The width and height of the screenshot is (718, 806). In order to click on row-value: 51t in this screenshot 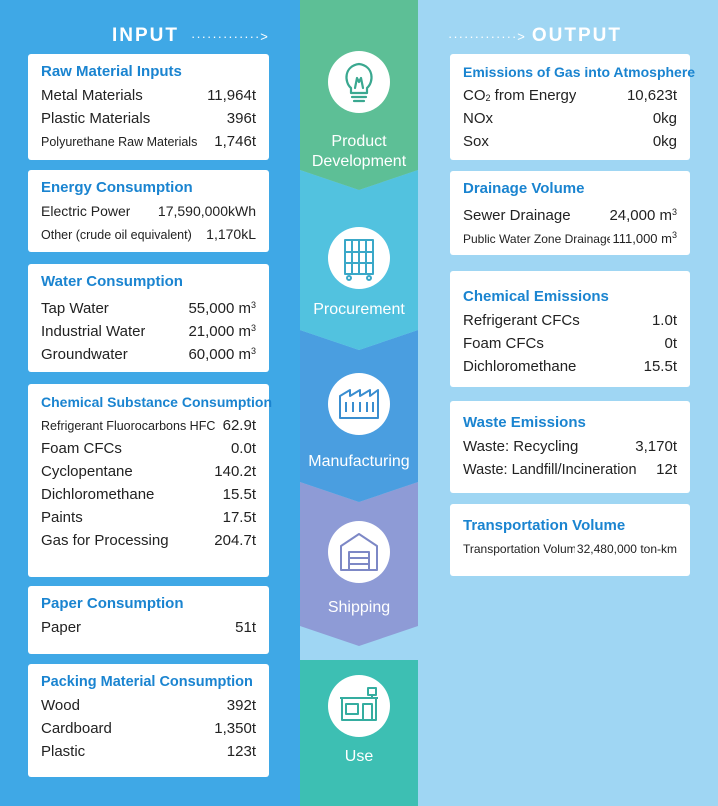, I will do `click(245, 627)`.